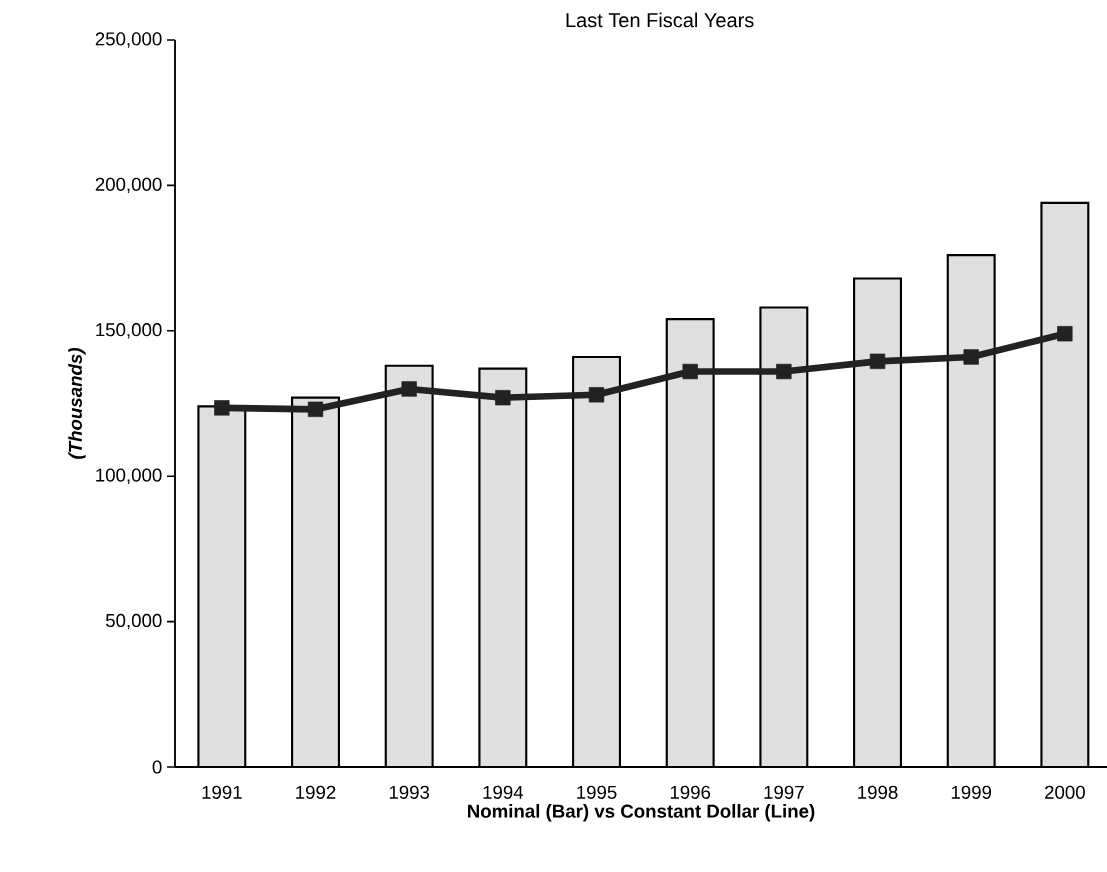  I want to click on y-tick-label: 0, so click(157, 767).